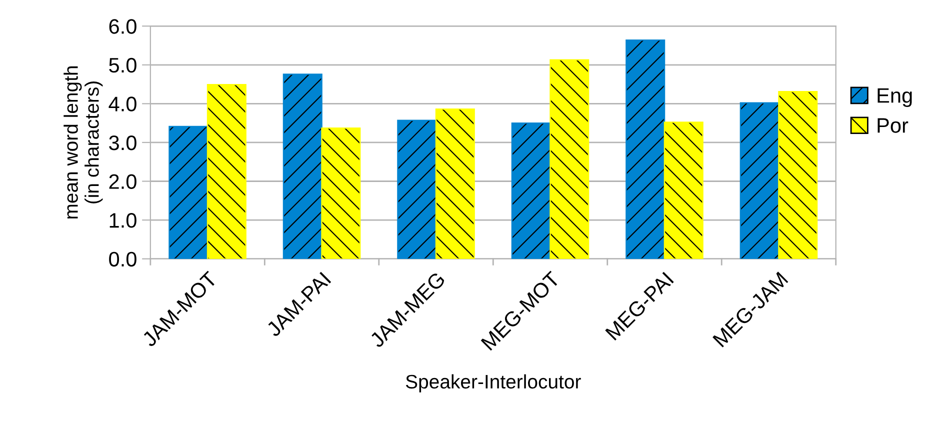 The width and height of the screenshot is (952, 435). I want to click on x-axis-title: Speaker-Interlocutor, so click(493, 383).